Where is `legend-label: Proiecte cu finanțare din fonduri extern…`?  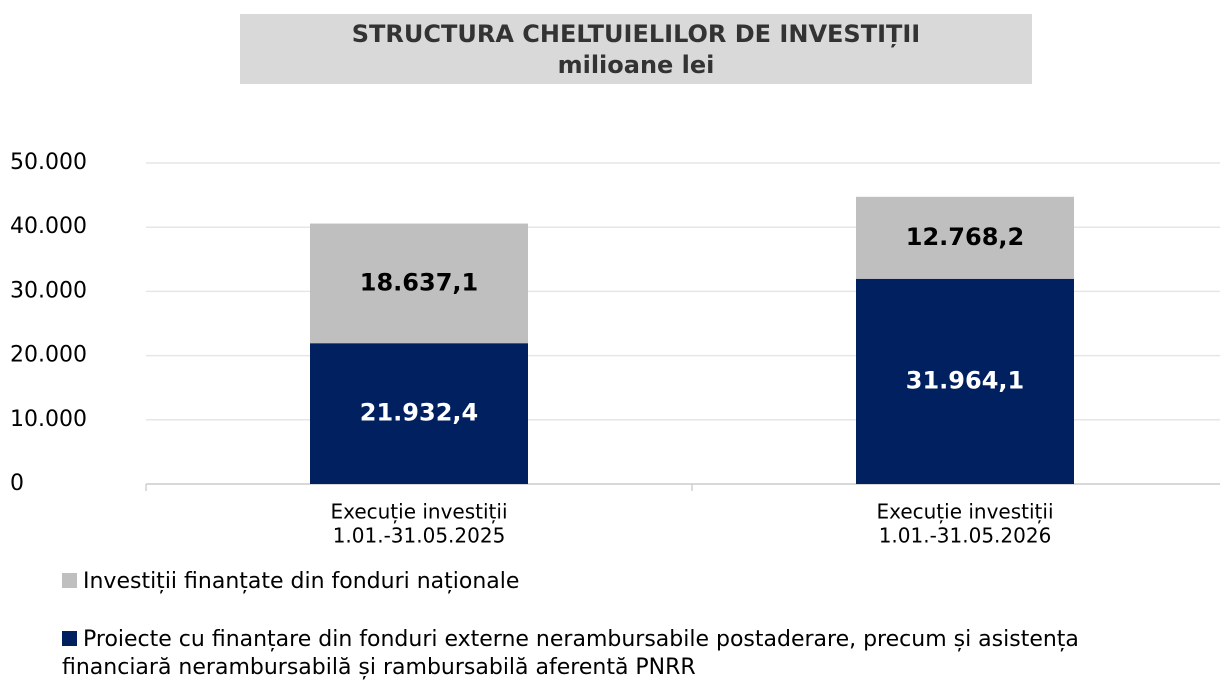 legend-label: Proiecte cu finanțare din fonduri extern… is located at coordinates (570, 653).